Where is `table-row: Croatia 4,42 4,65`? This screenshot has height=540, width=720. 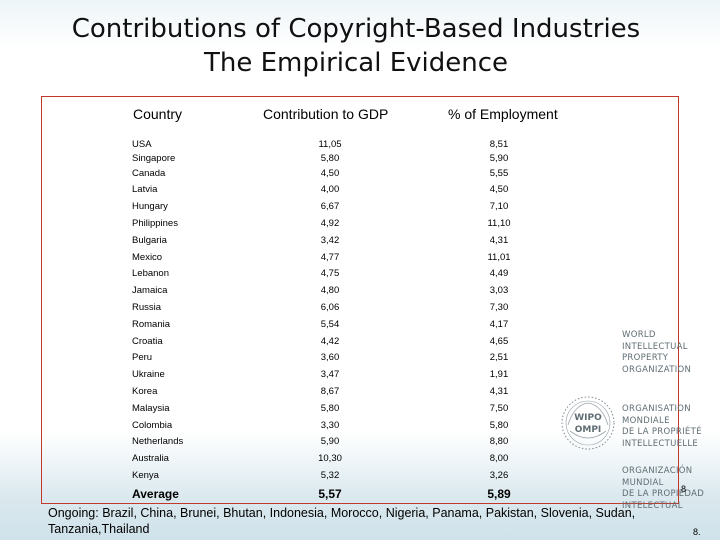
table-row: Croatia 4,42 4,65 is located at coordinates (360, 343).